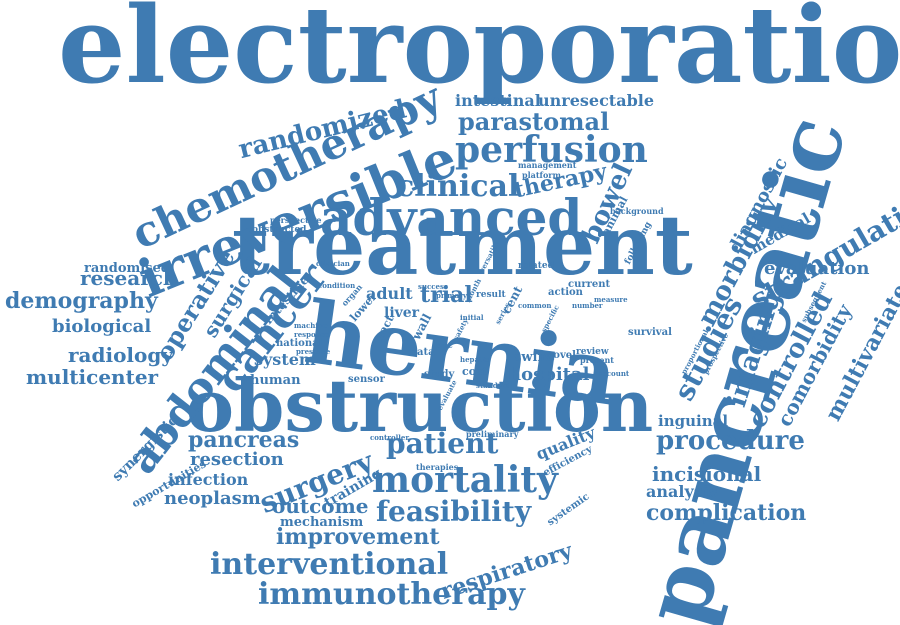 The width and height of the screenshot is (900, 625). What do you see at coordinates (389, 293) in the screenshot?
I see `word: adult` at bounding box center [389, 293].